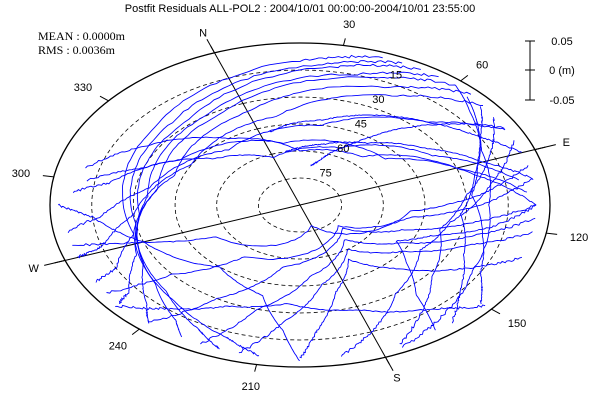  What do you see at coordinates (82, 36) in the screenshot?
I see `mean-label: MEAN : 0.0000m` at bounding box center [82, 36].